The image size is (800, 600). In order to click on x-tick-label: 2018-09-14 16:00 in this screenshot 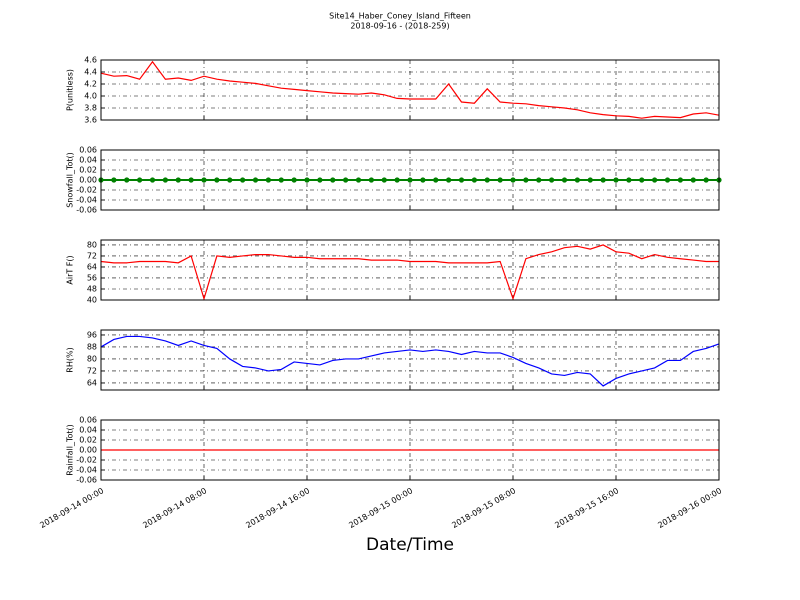, I will do `click(277, 508)`.